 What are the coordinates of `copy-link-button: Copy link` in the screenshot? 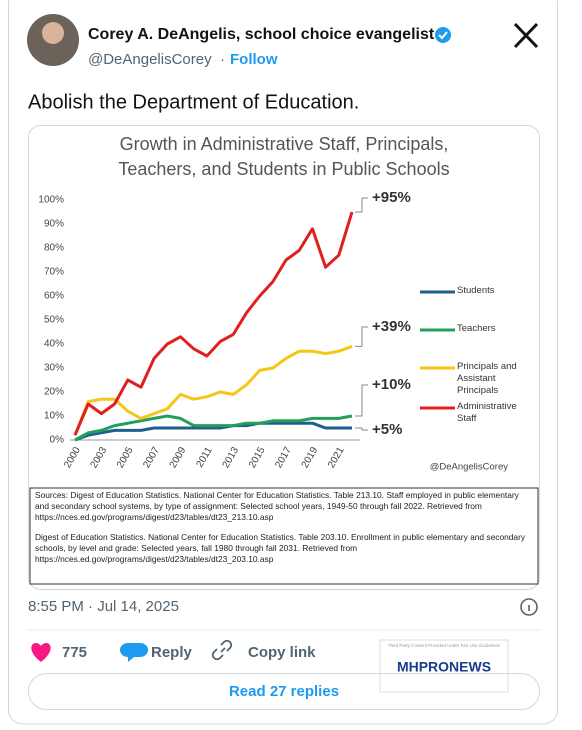 It's located at (282, 652).